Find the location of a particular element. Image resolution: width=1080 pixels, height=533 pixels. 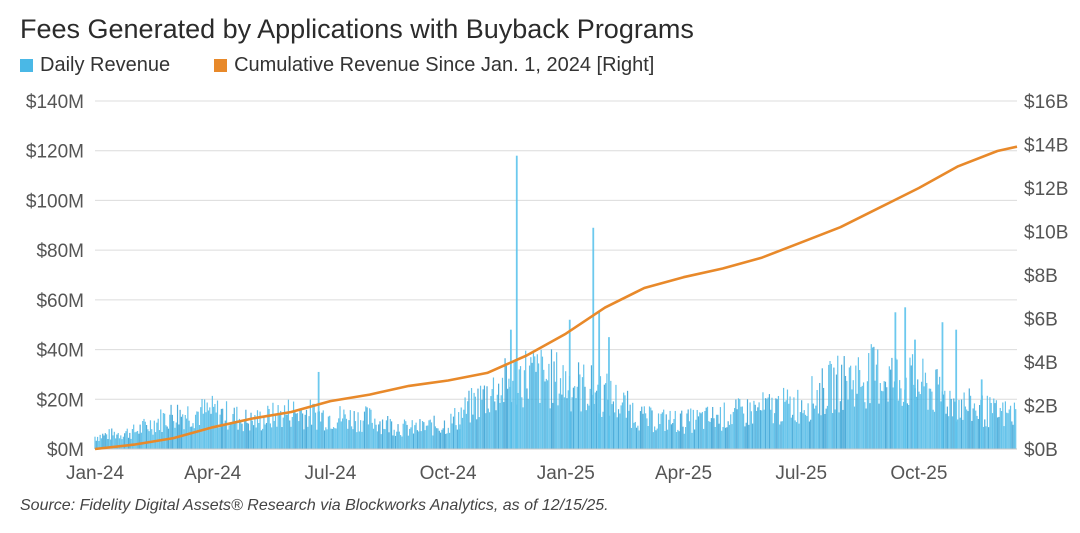

legend-item-daily-revenue: Daily Revenue is located at coordinates (95, 65).